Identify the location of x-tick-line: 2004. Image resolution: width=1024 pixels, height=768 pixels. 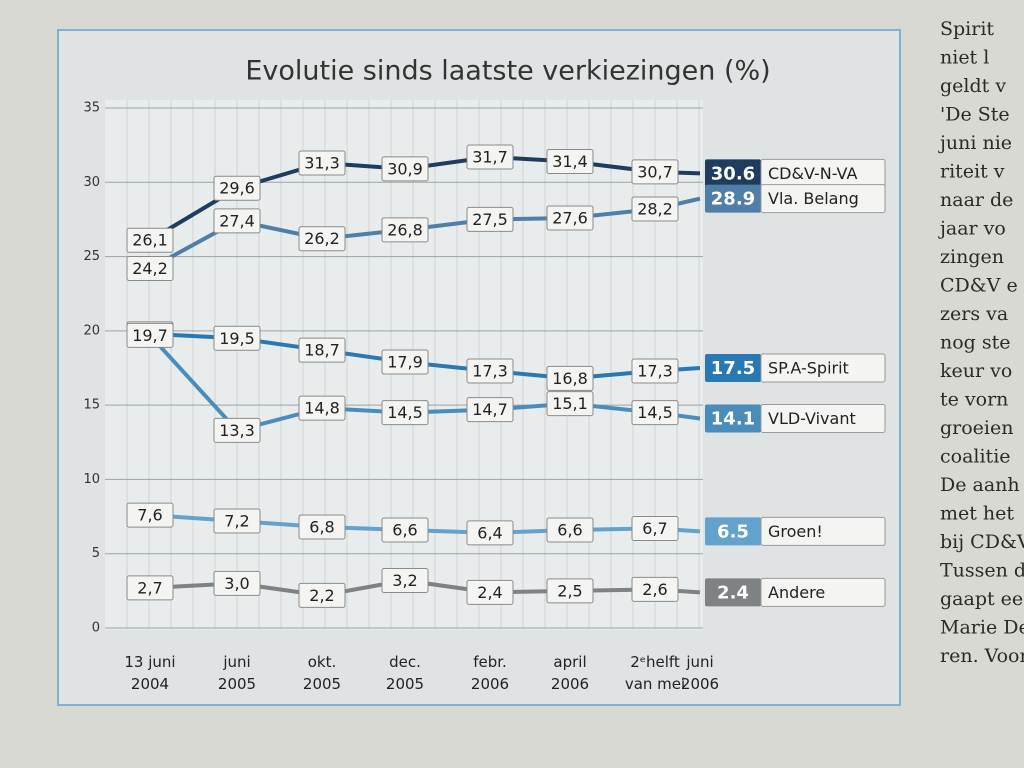
(150, 684).